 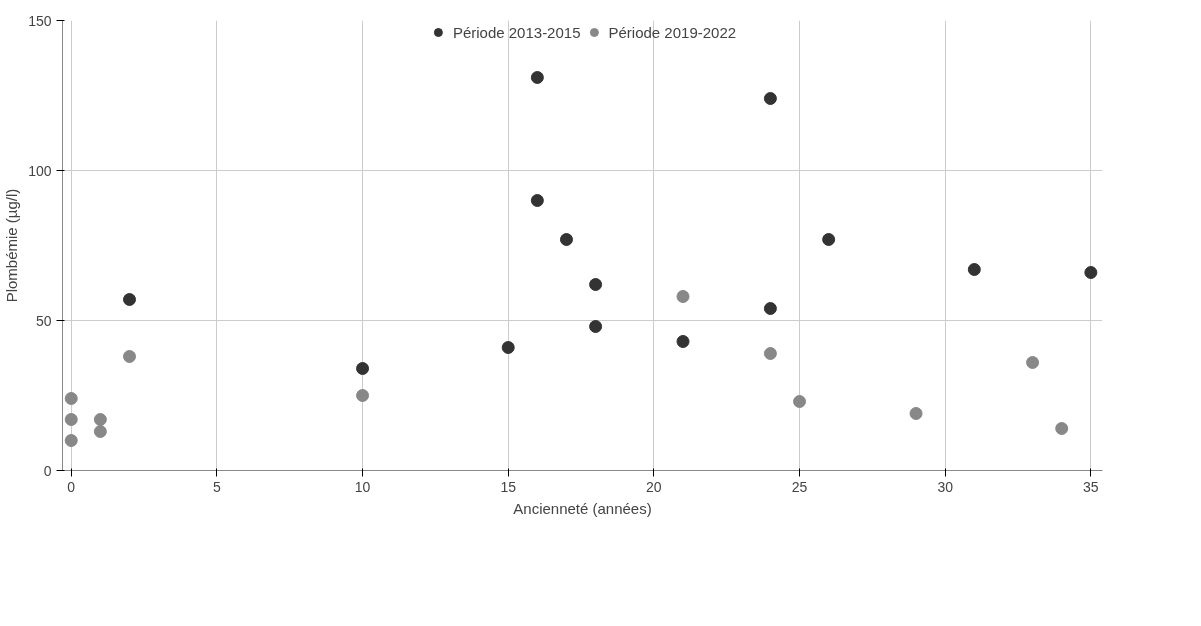 I want to click on x-axis-title: Ancienneté (années), so click(x=582, y=508).